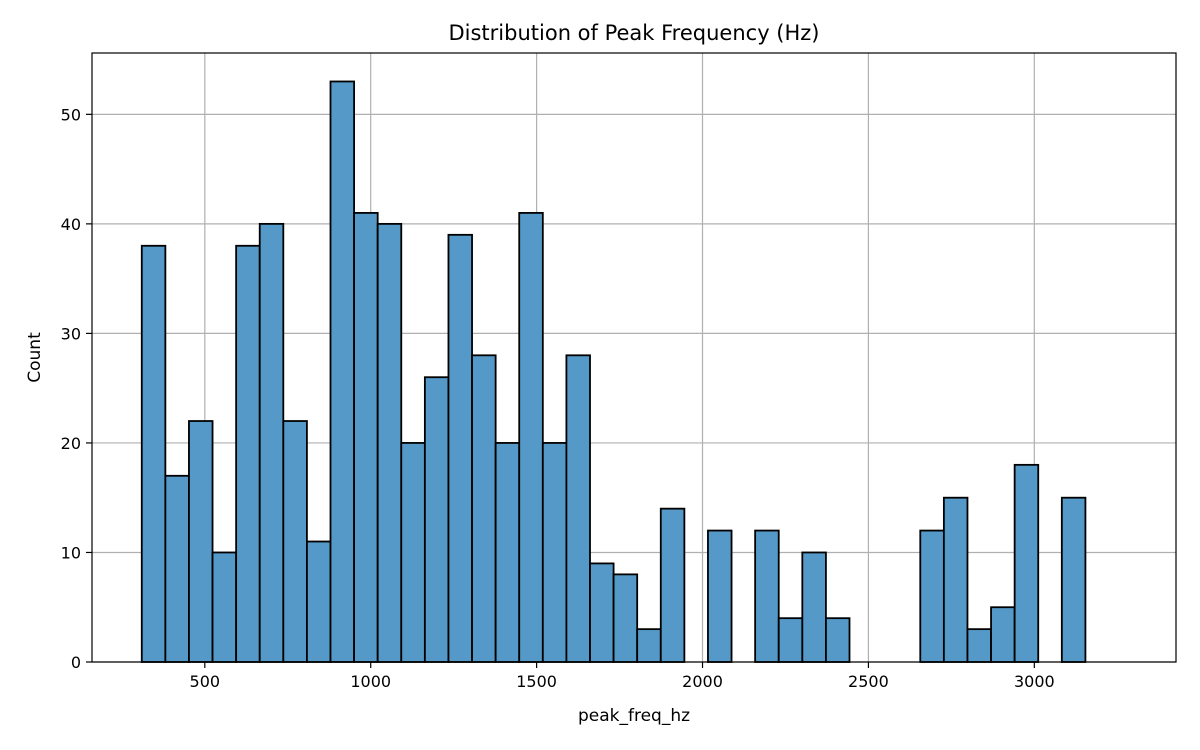 The image size is (1200, 750). What do you see at coordinates (634, 716) in the screenshot?
I see `x-axis-title: peak_freq_hz` at bounding box center [634, 716].